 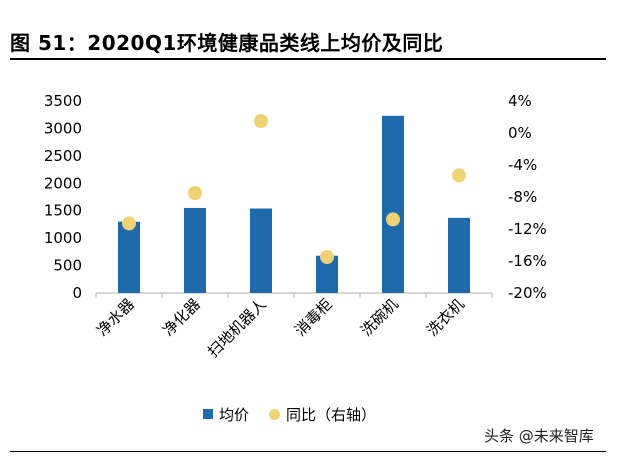 What do you see at coordinates (67, 266) in the screenshot?
I see `y-left-tick-label: 500` at bounding box center [67, 266].